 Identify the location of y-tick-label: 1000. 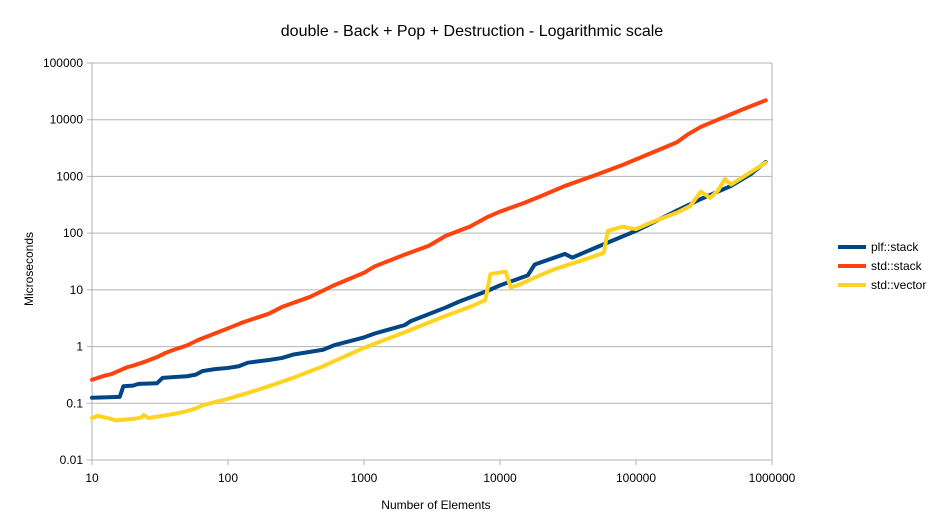
(69, 176).